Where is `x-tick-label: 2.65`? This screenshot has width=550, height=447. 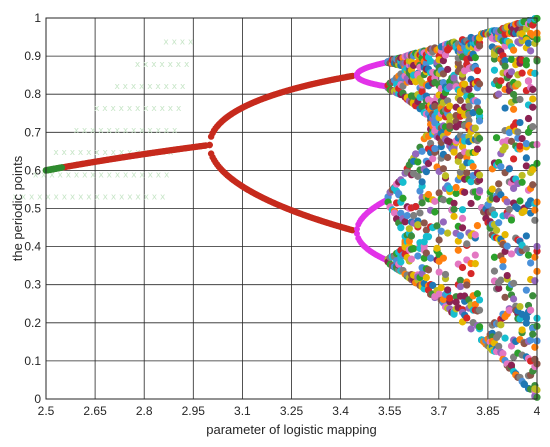 x-tick-label: 2.65 is located at coordinates (95, 411).